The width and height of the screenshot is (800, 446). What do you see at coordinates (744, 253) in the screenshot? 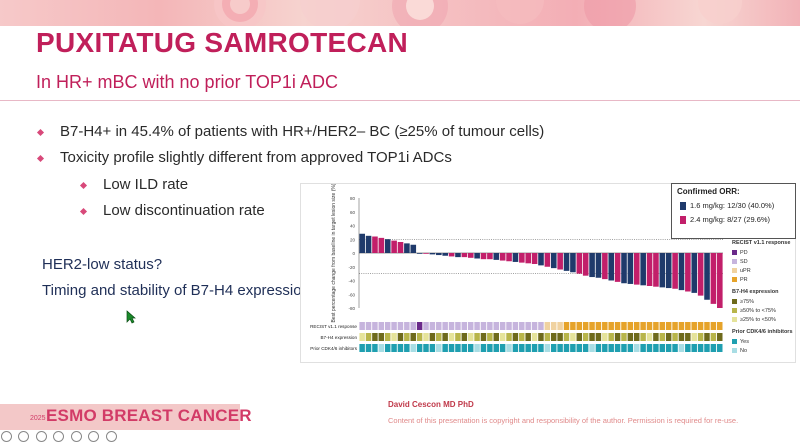
I see `legend-label: PD` at bounding box center [744, 253].